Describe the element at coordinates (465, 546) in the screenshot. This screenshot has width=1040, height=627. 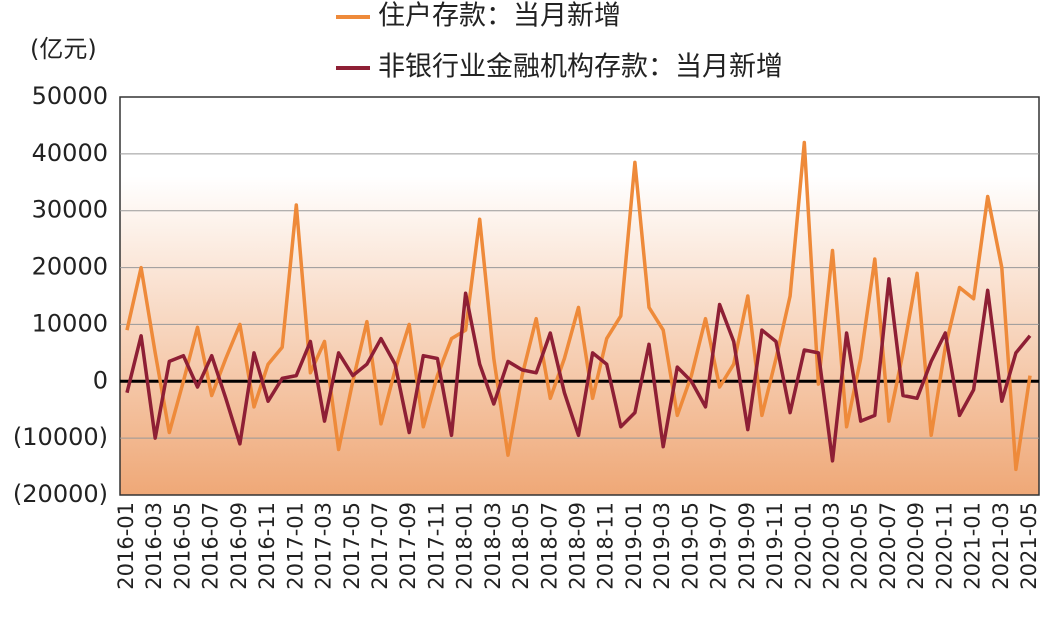
I see `x-tick-label: 2018-01` at that location.